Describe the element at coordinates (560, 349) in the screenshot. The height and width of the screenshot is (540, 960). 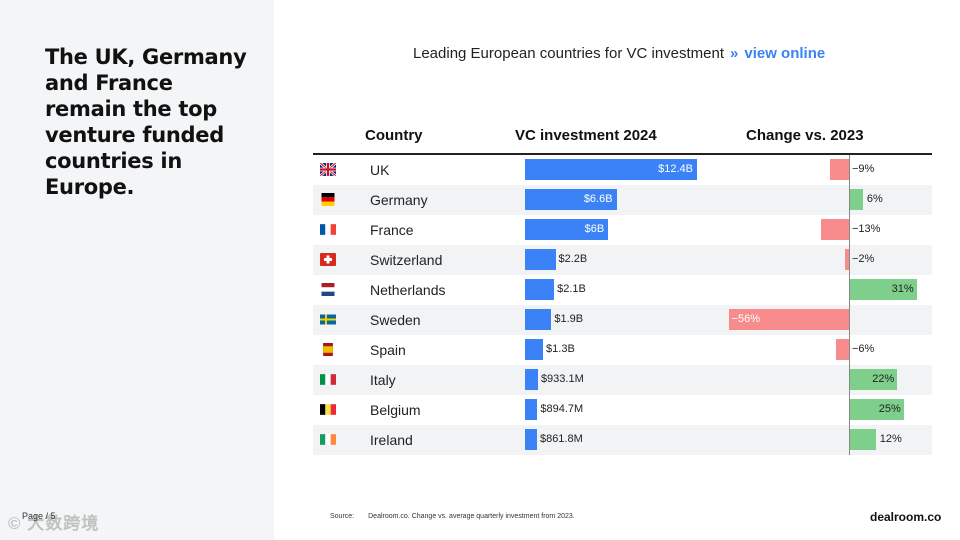
I see `investment-label: $1.3B` at that location.